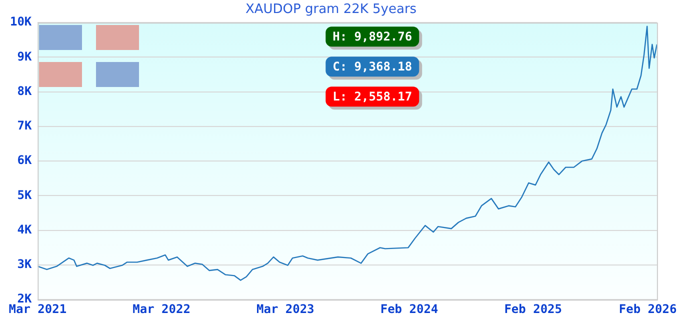 This screenshot has width=680, height=320. Describe the element at coordinates (24, 56) in the screenshot. I see `y-tick-label: 9K` at that location.